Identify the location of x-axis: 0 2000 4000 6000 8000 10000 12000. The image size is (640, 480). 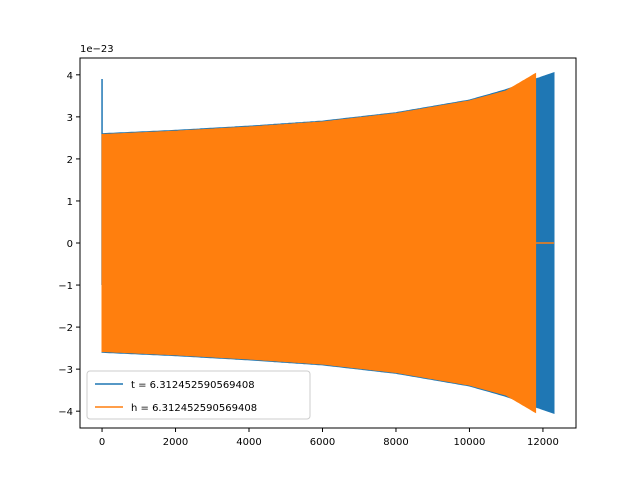
(329, 438).